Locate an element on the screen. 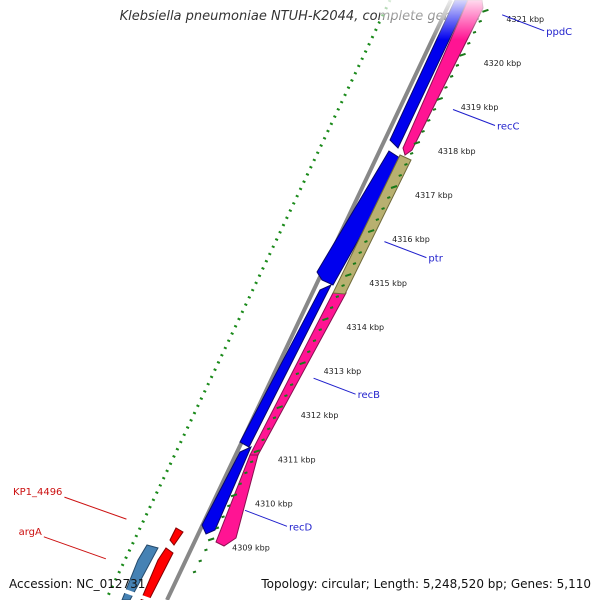 The width and height of the screenshot is (600, 600). tick-label: 4320 kbp is located at coordinates (503, 63).